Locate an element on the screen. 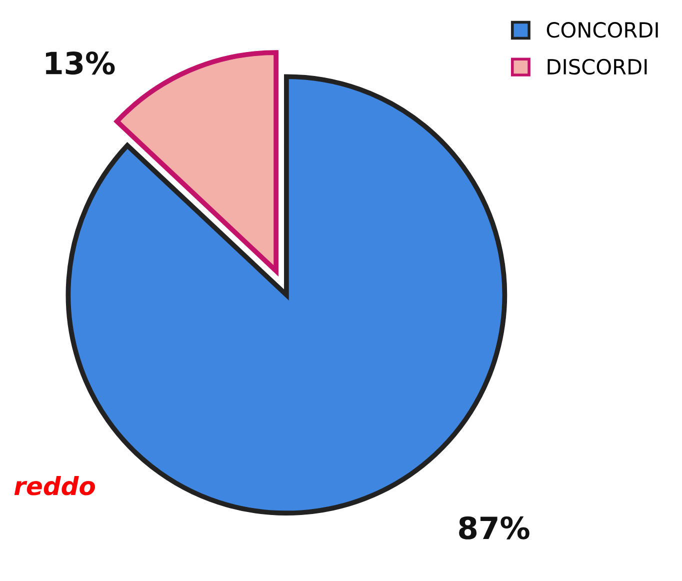 This screenshot has width=682, height=581. text: reddo is located at coordinates (54, 486).